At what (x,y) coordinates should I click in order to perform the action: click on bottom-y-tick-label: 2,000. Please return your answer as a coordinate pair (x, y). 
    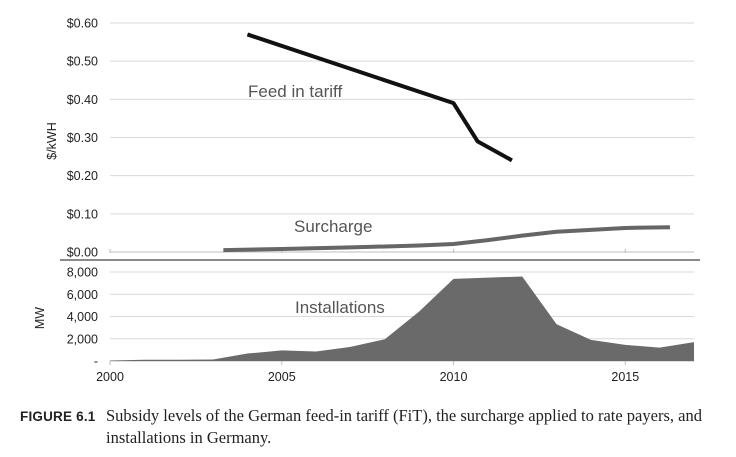
    Looking at the image, I should click on (82, 339).